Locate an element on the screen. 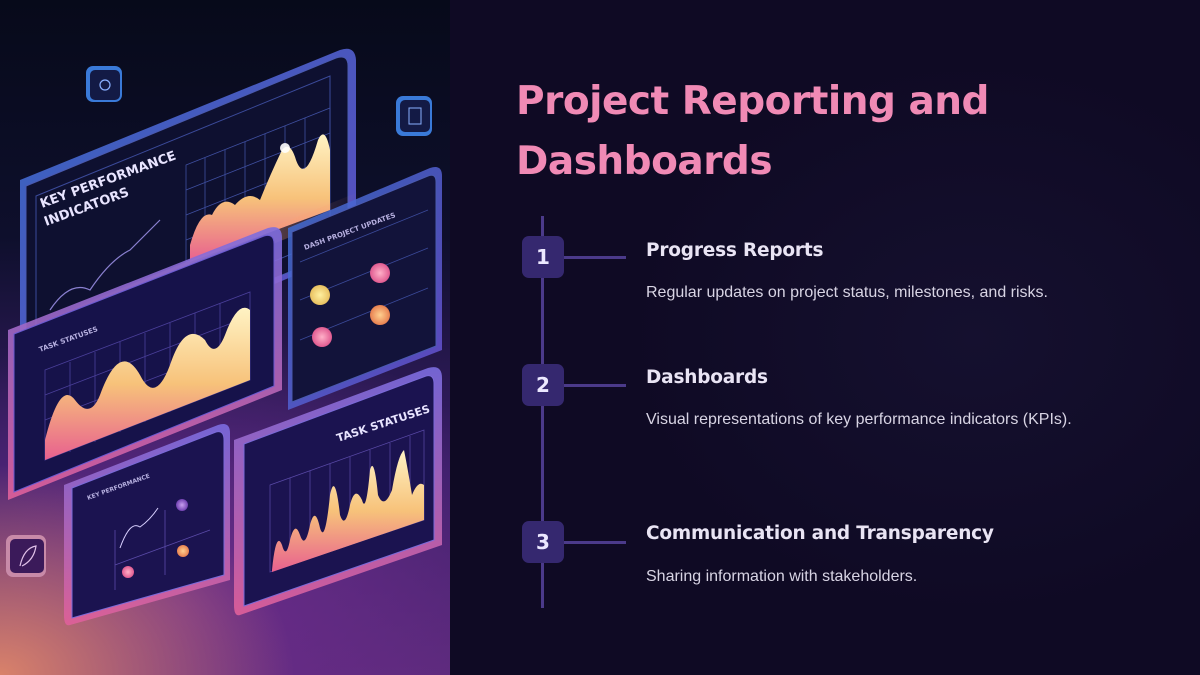  task-statuses-panel: TASK STATUSES is located at coordinates (338, 491).